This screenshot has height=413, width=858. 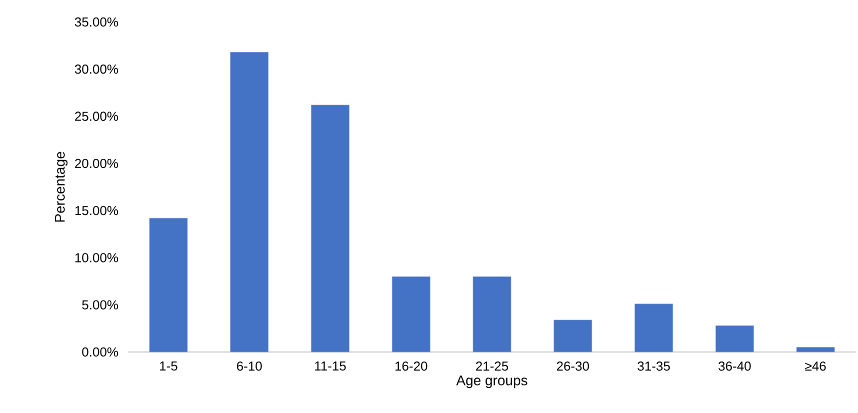 What do you see at coordinates (96, 163) in the screenshot?
I see `y-tick-label: 20.00%` at bounding box center [96, 163].